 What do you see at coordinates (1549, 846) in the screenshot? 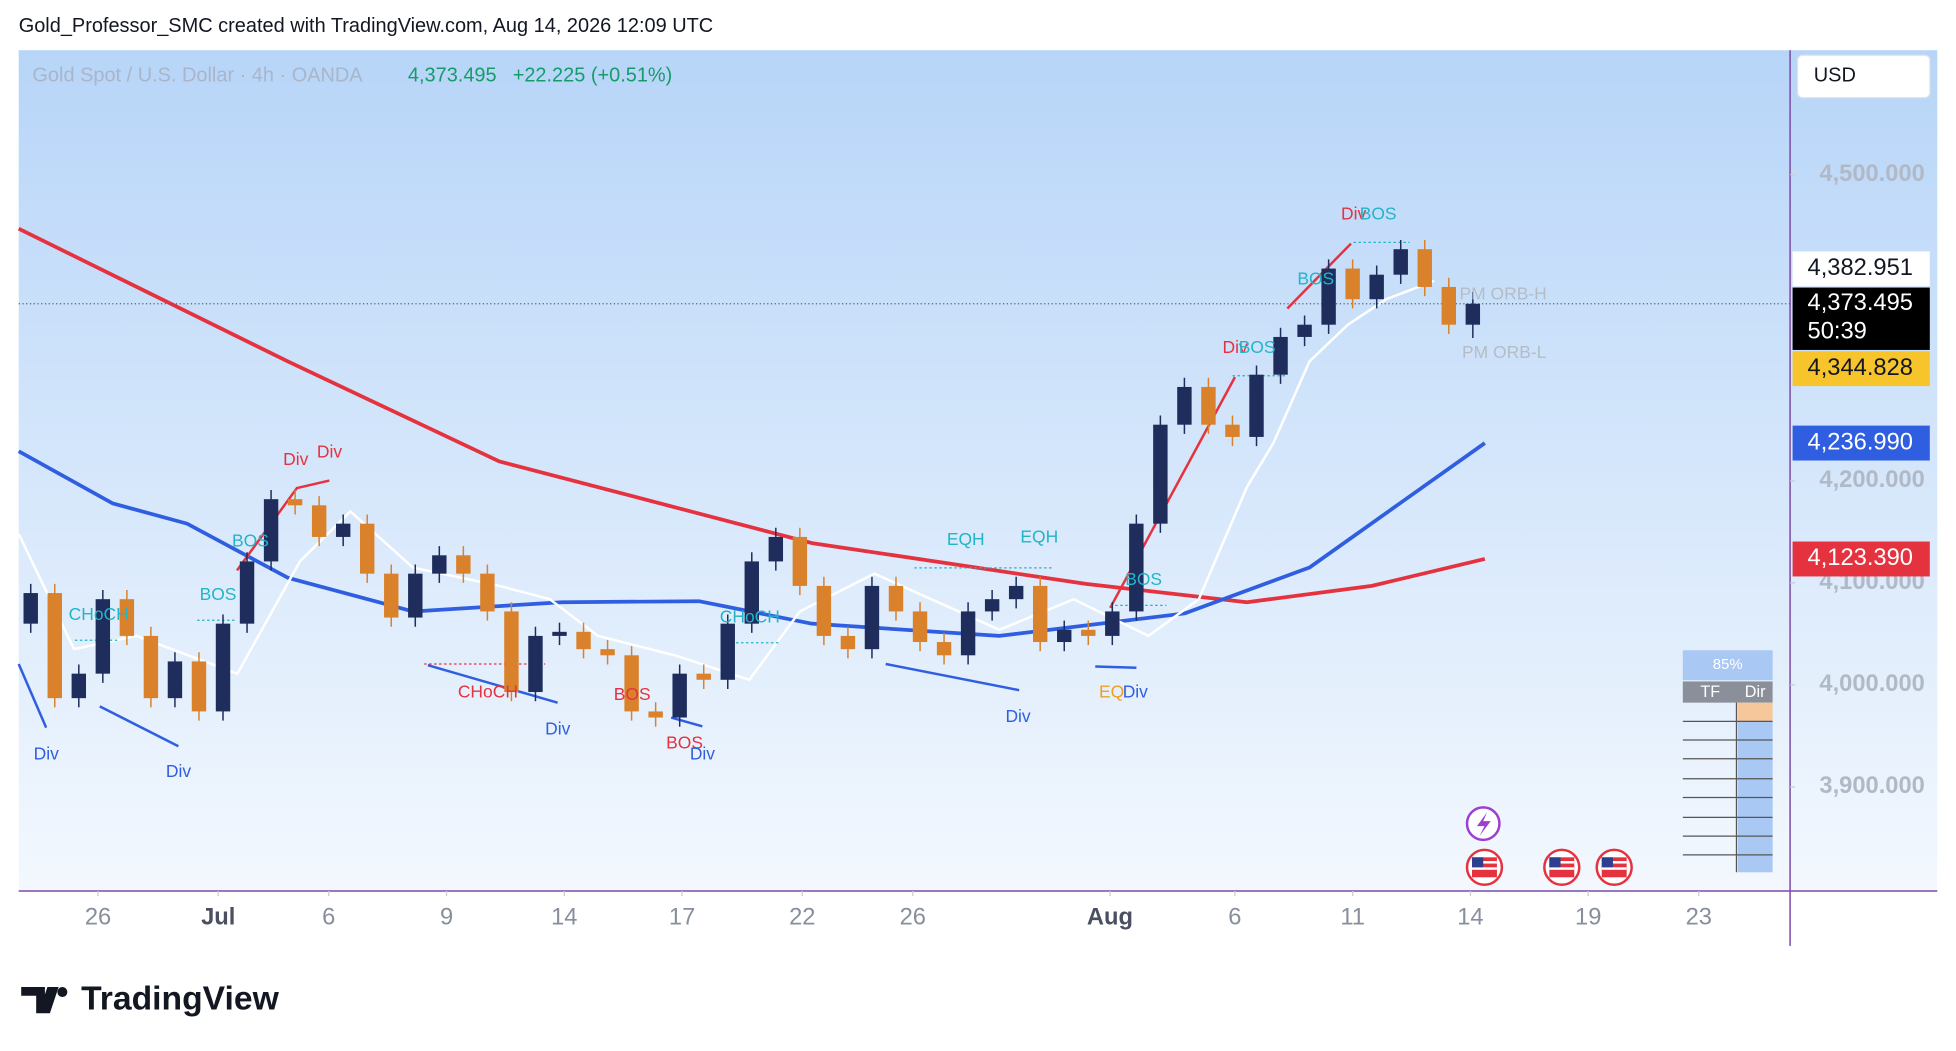
I see `event-icons` at bounding box center [1549, 846].